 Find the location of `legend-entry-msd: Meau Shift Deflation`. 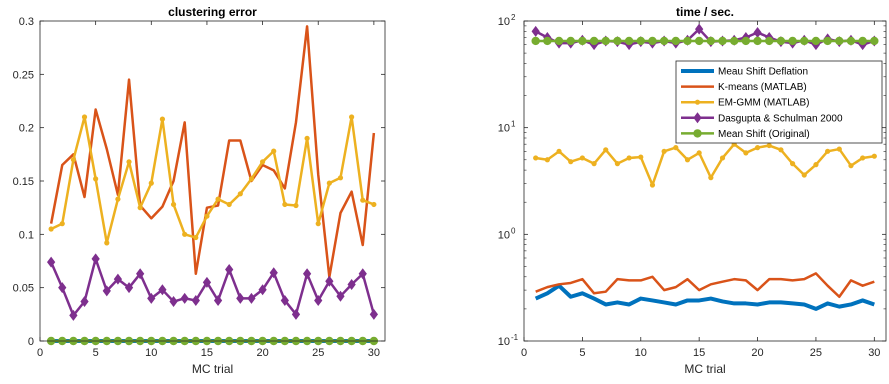

legend-entry-msd: Meau Shift Deflation is located at coordinates (763, 72).